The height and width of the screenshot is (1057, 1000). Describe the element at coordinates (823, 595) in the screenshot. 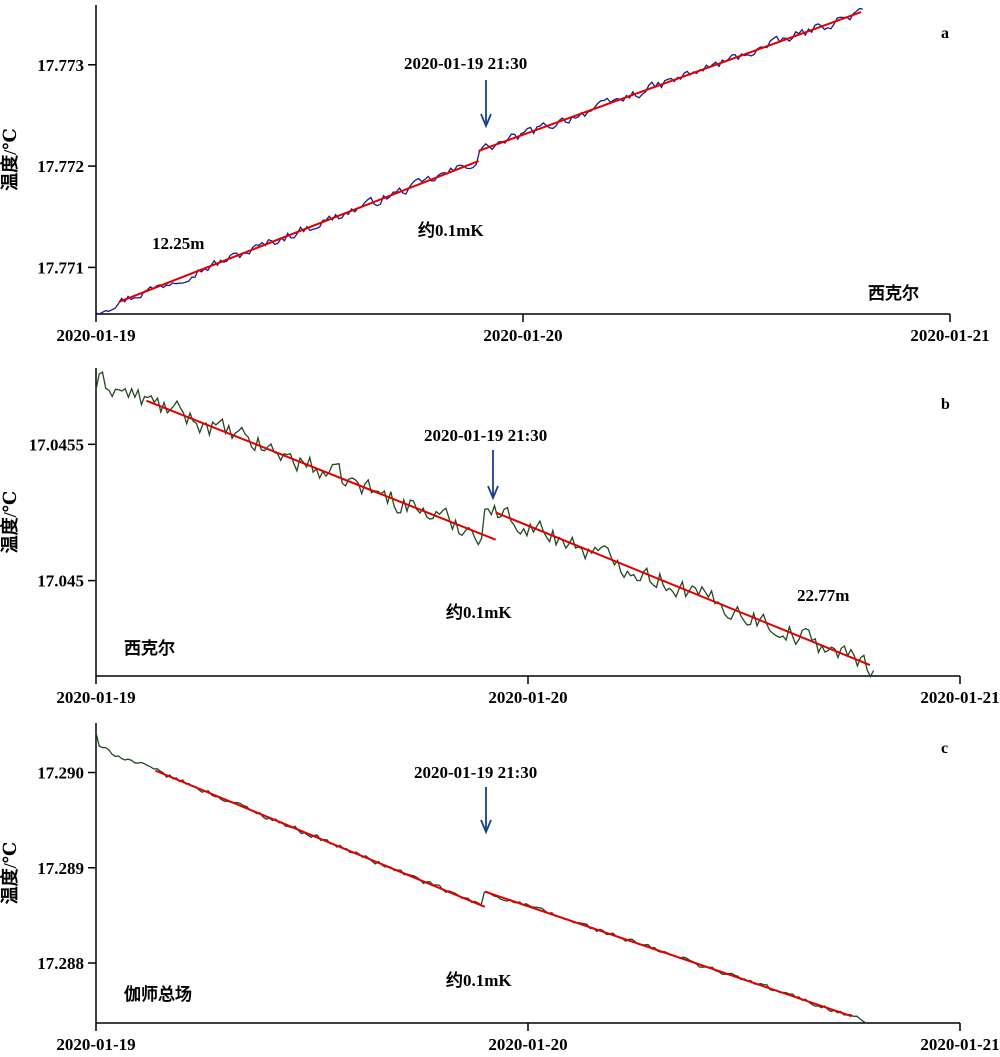

I see `depth-label: 22.77m` at that location.